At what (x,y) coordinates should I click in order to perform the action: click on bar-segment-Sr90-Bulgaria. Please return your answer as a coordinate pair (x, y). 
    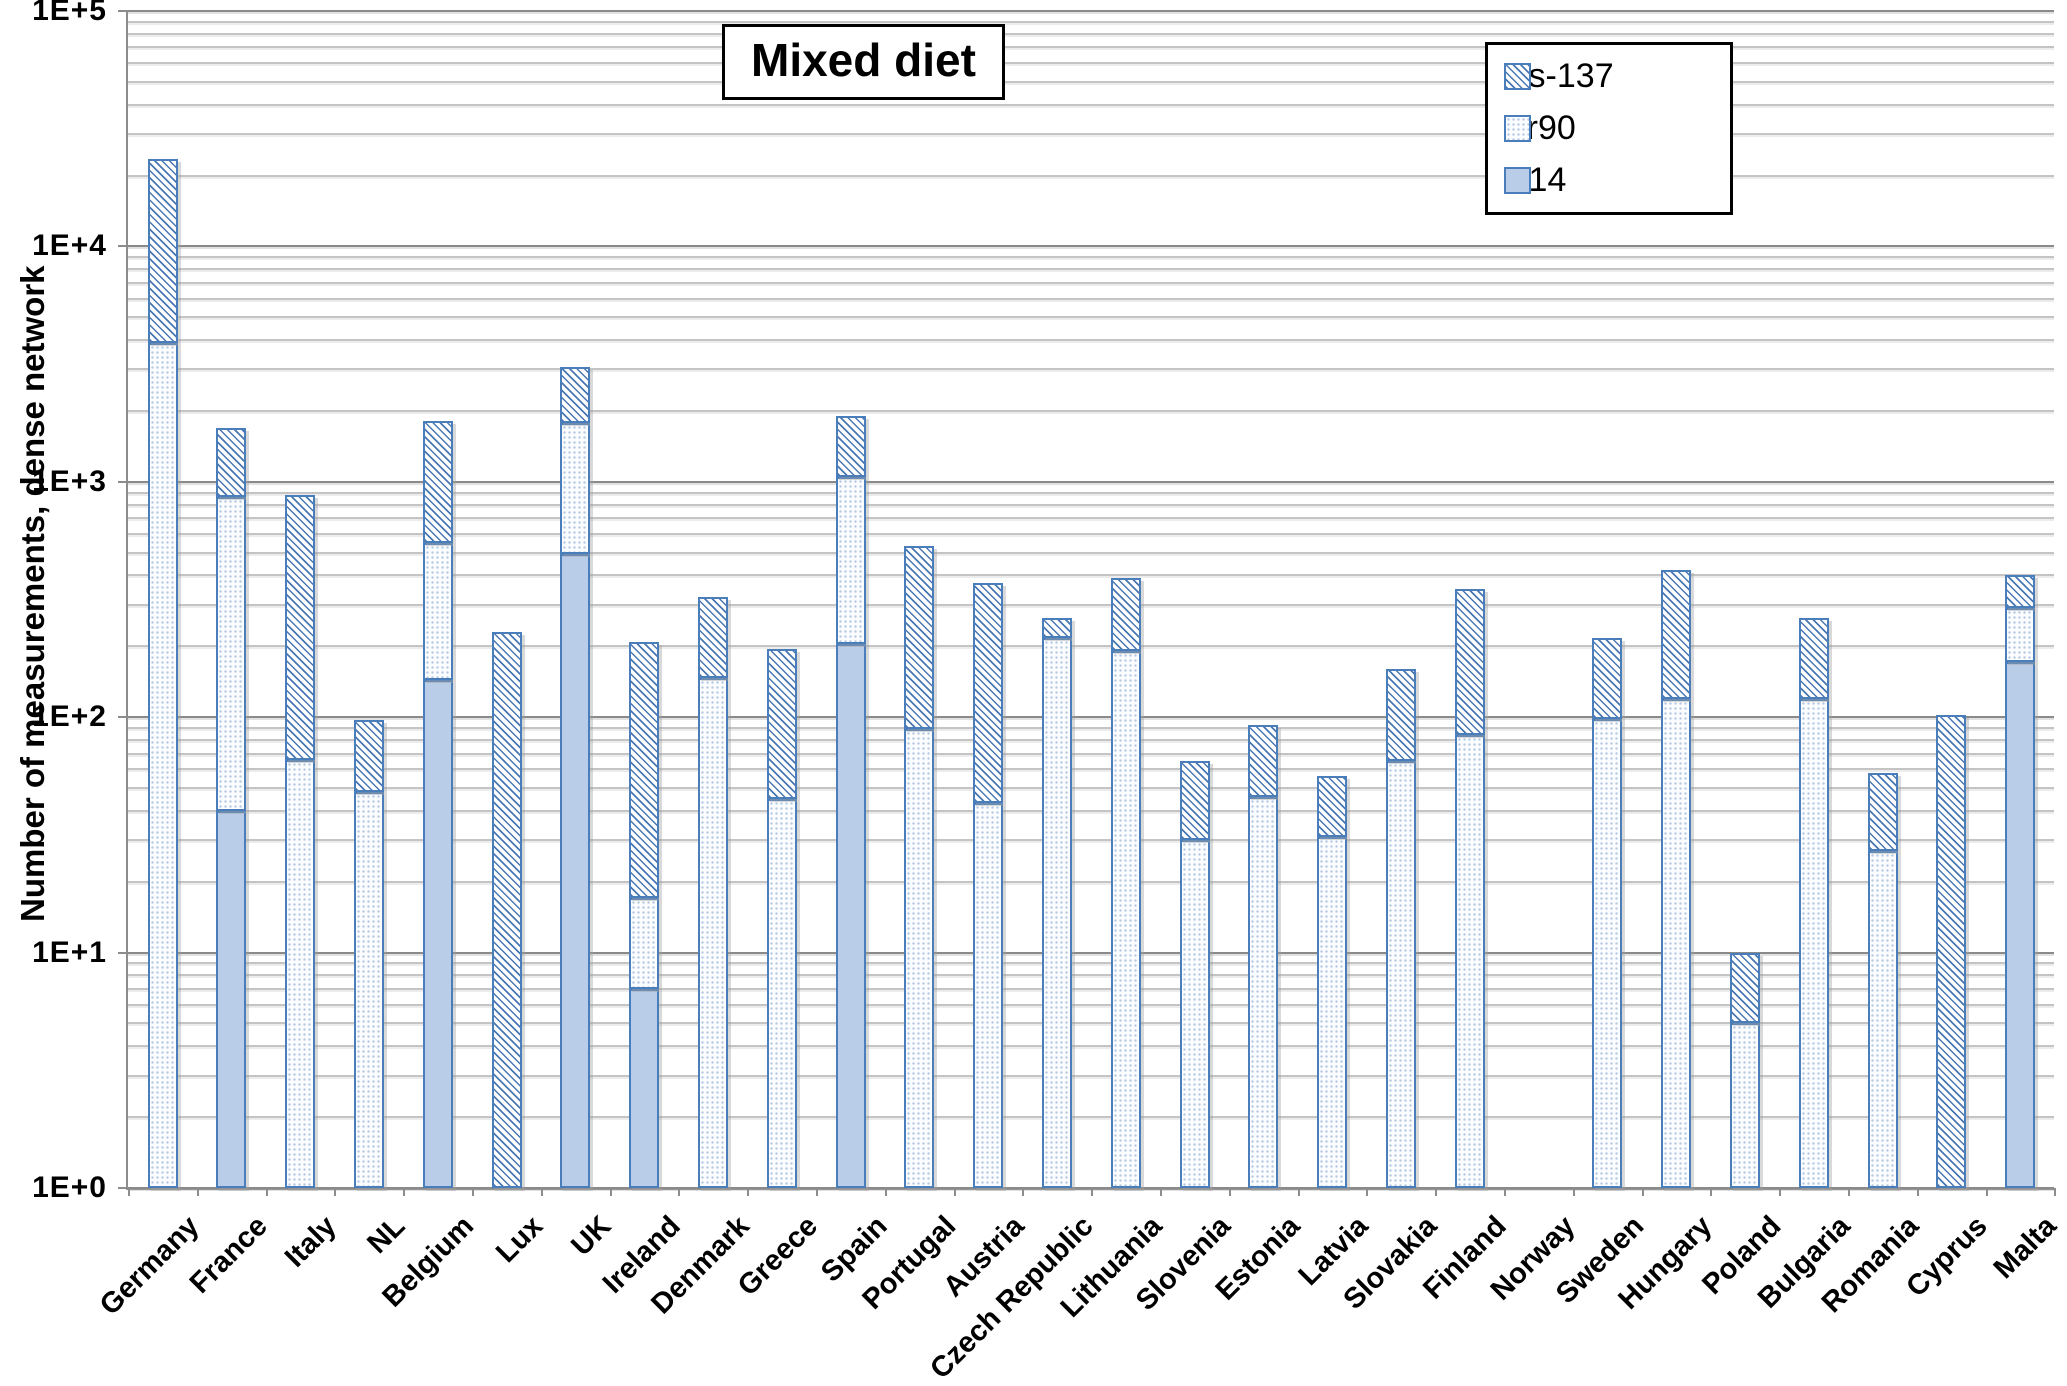
    Looking at the image, I should click on (1813, 943).